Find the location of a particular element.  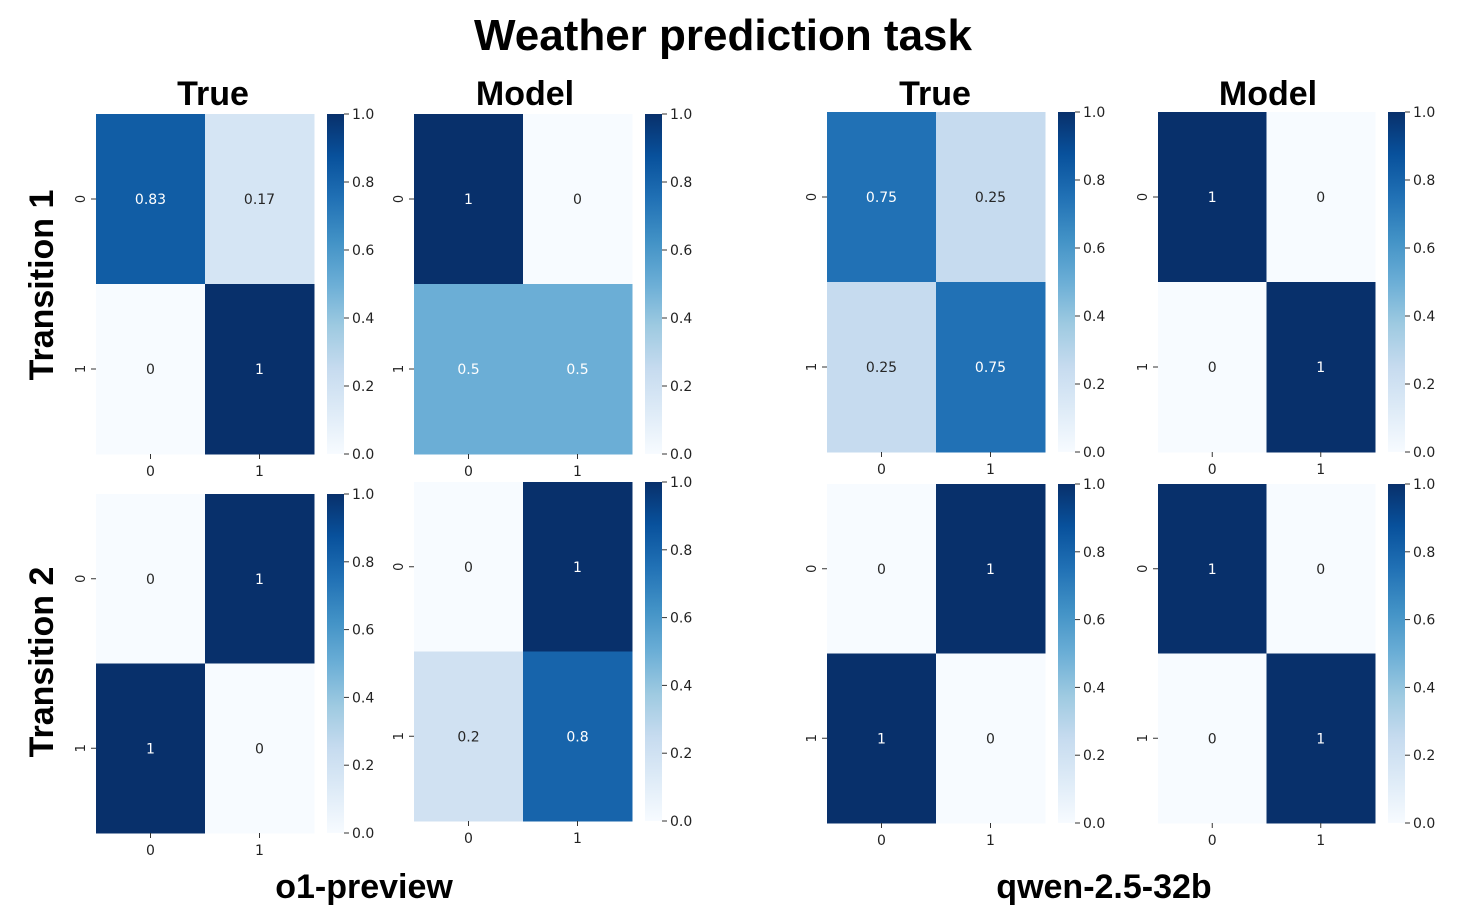

cell-annotation: 0.5 is located at coordinates (577, 370).